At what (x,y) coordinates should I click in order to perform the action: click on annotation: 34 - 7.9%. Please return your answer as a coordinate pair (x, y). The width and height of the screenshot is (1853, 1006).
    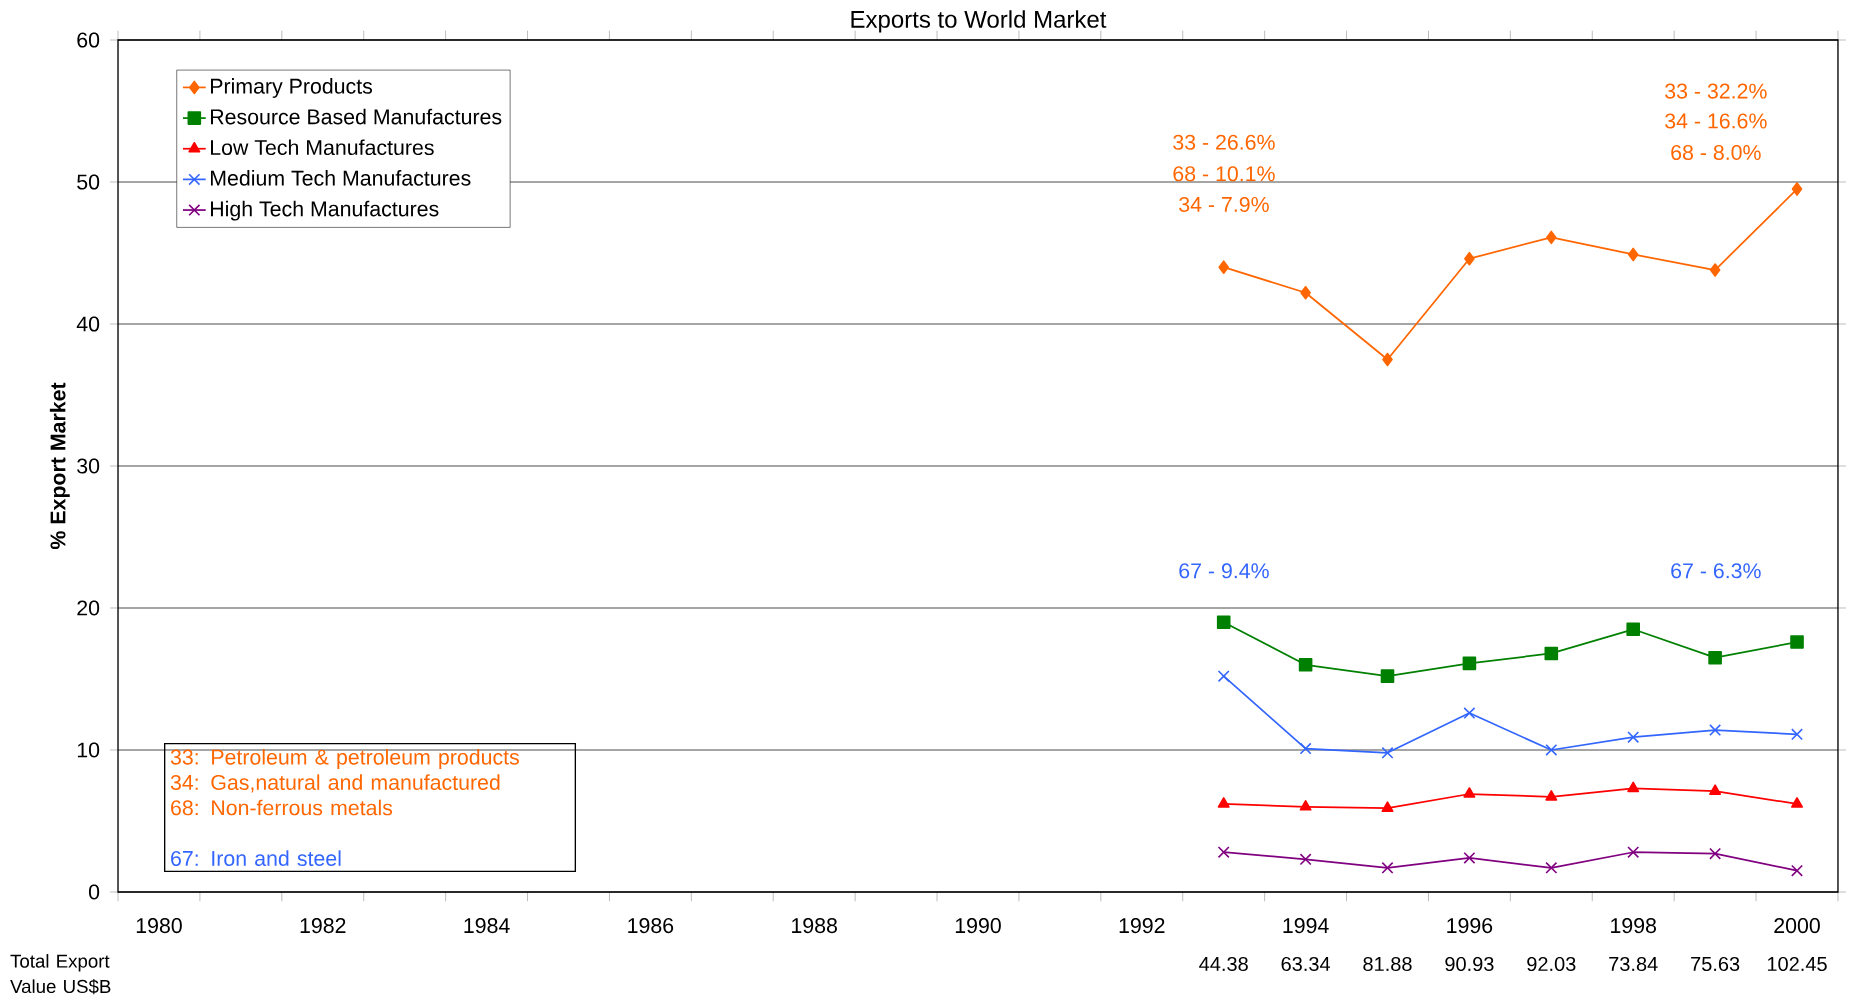
    Looking at the image, I should click on (1224, 204).